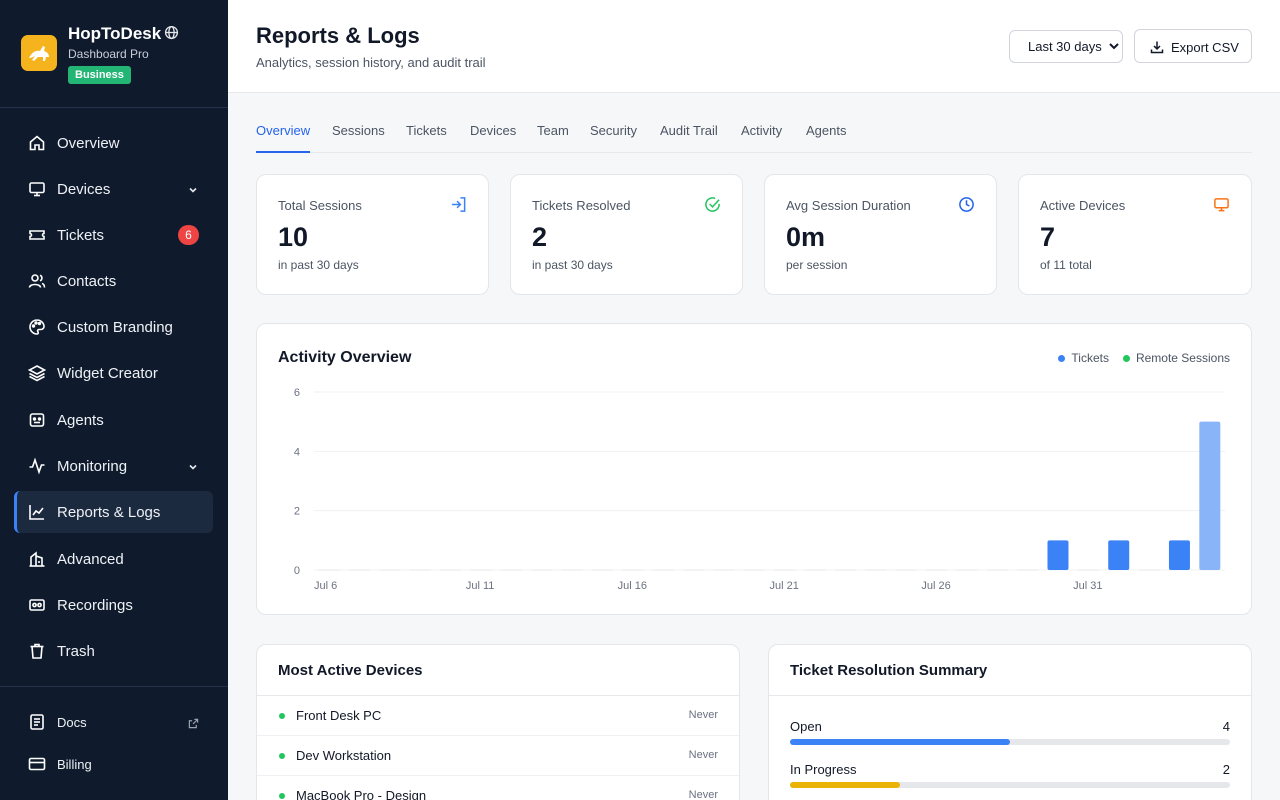 This screenshot has width=1280, height=800. I want to click on brand-name: HopToDesk, so click(115, 33).